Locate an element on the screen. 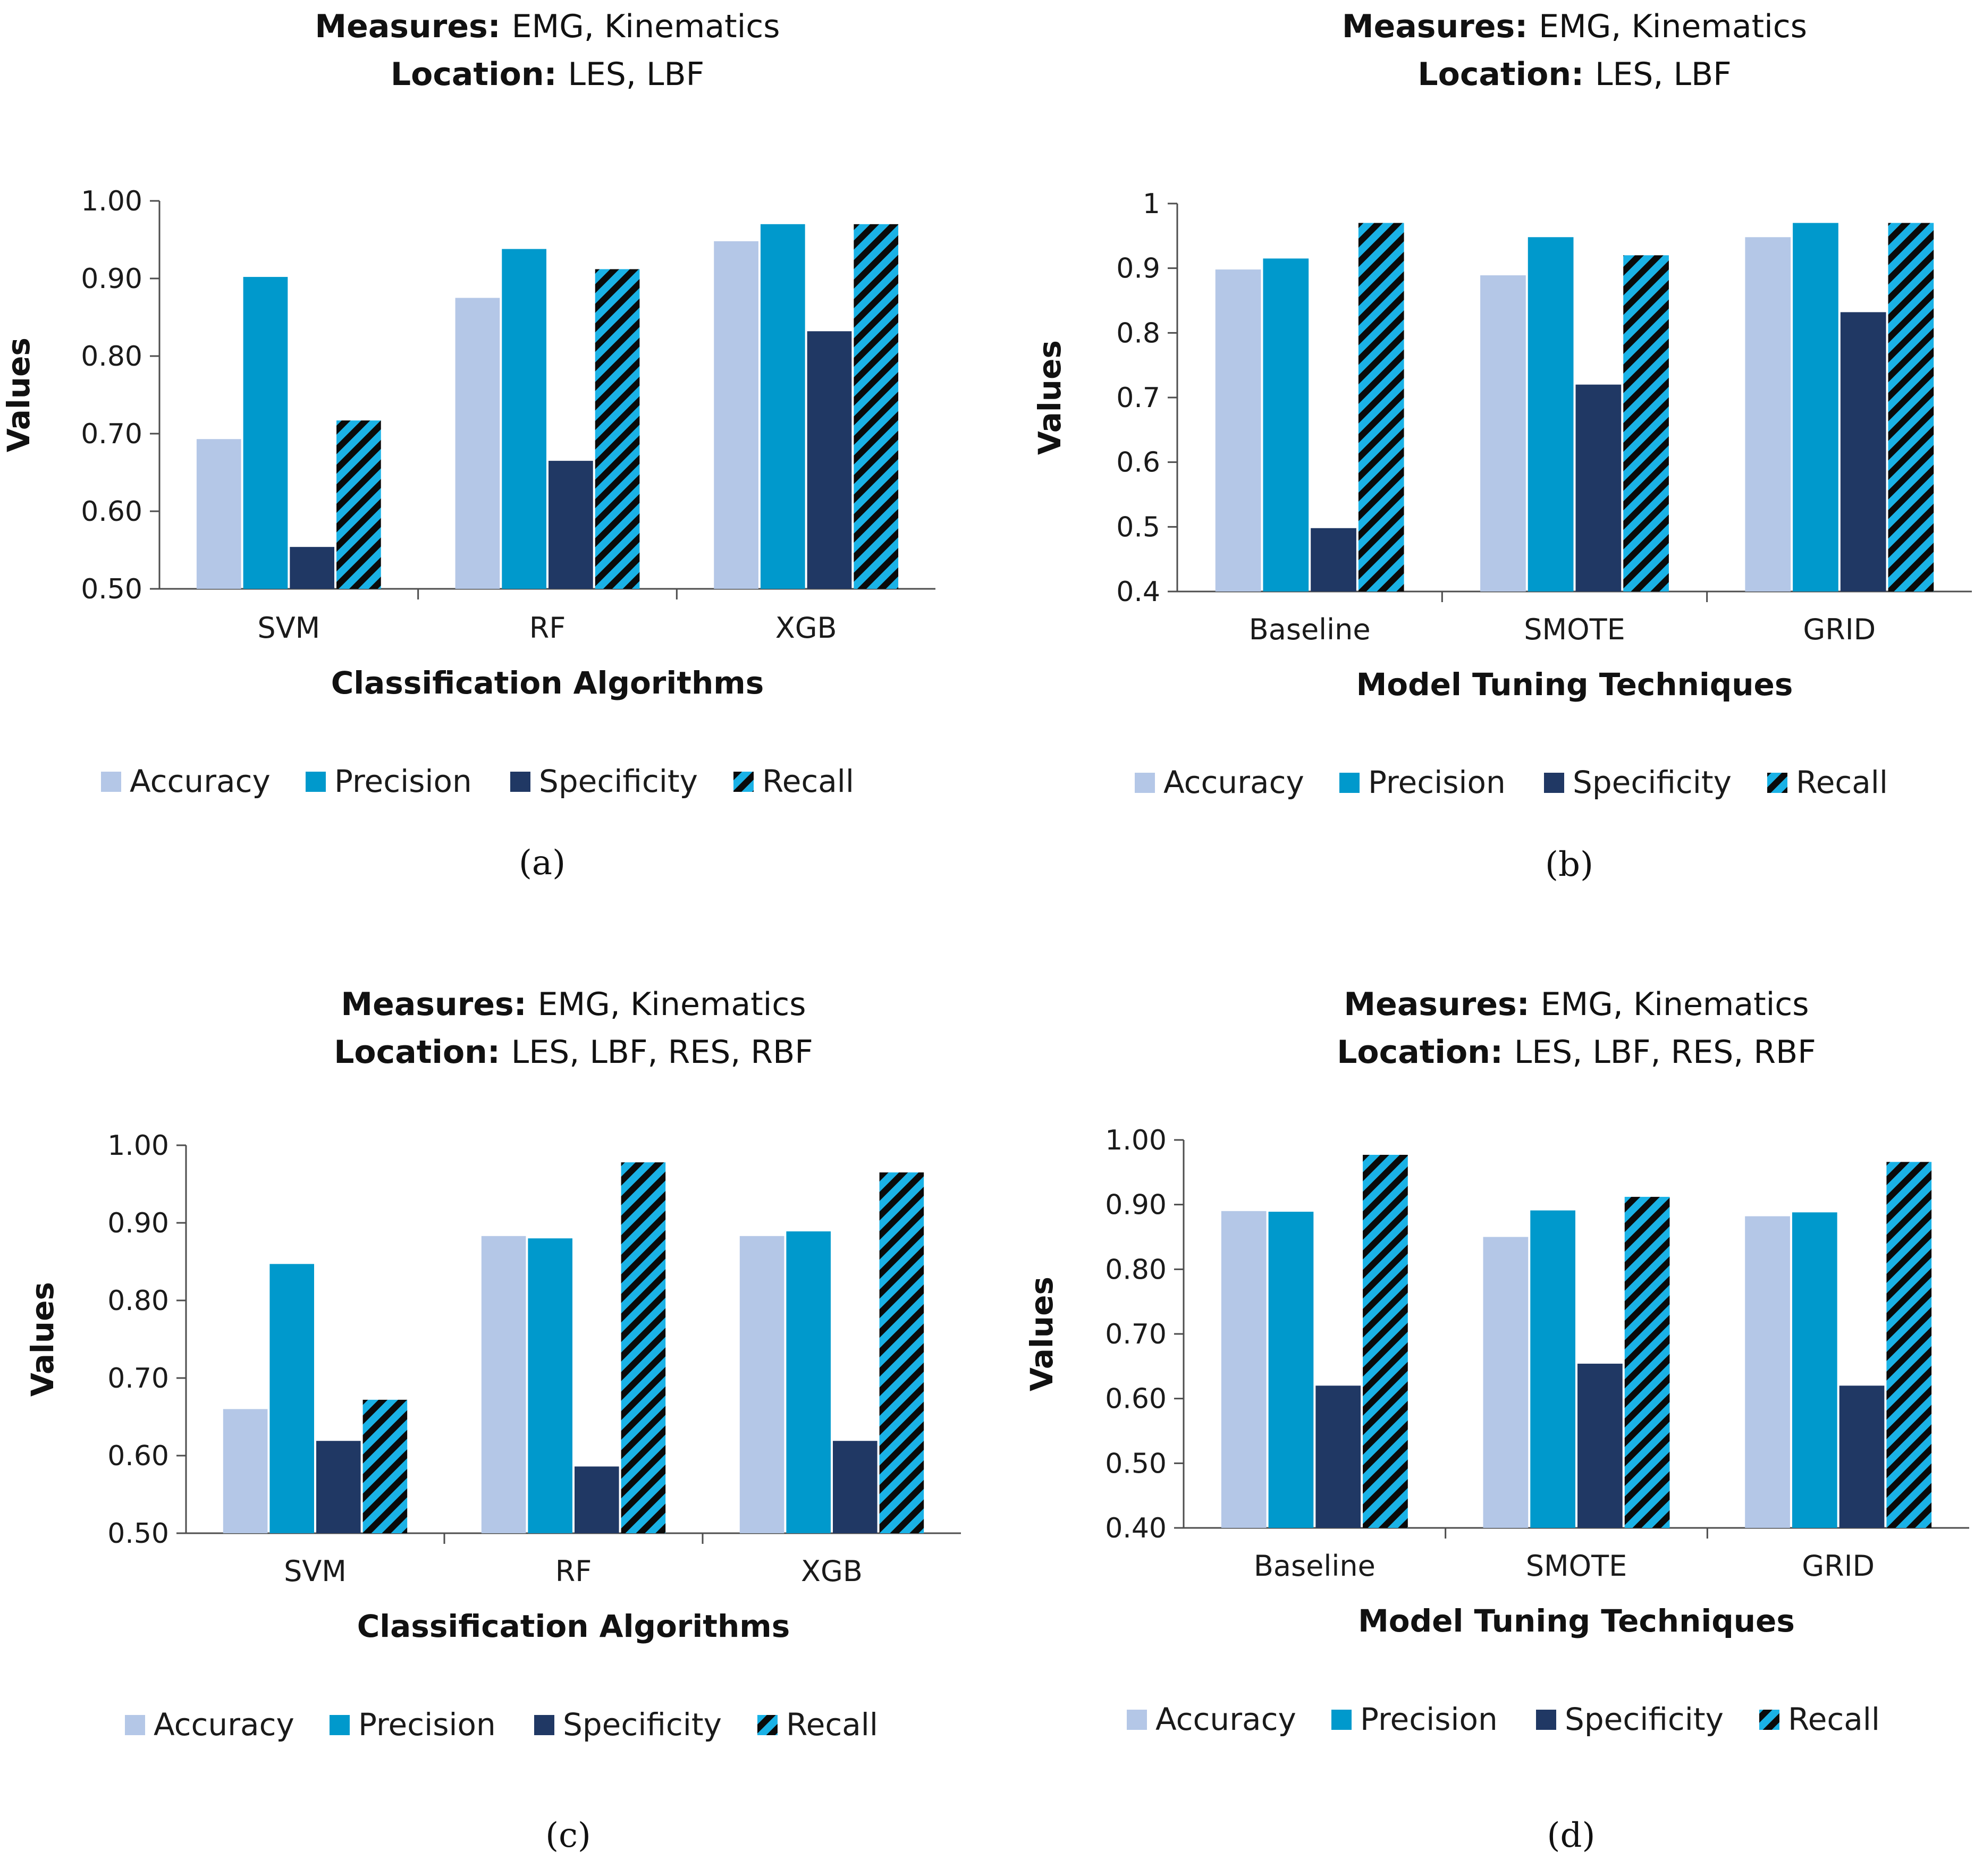 Image resolution: width=1983 pixels, height=1876 pixels. panel-caption: (a) is located at coordinates (542, 863).